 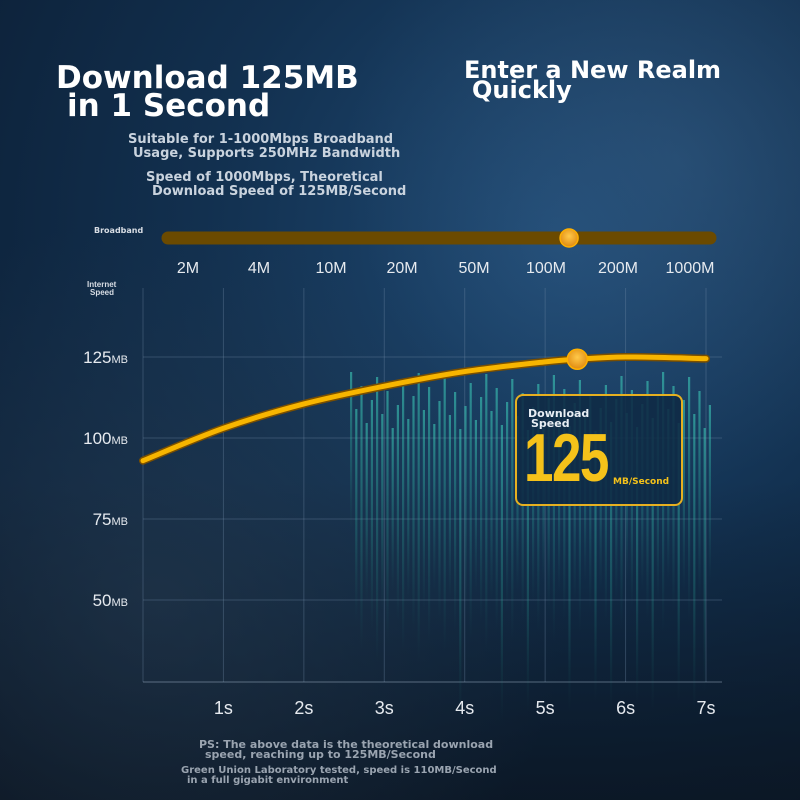 What do you see at coordinates (188, 268) in the screenshot?
I see `broadband-tick-label: 2M` at bounding box center [188, 268].